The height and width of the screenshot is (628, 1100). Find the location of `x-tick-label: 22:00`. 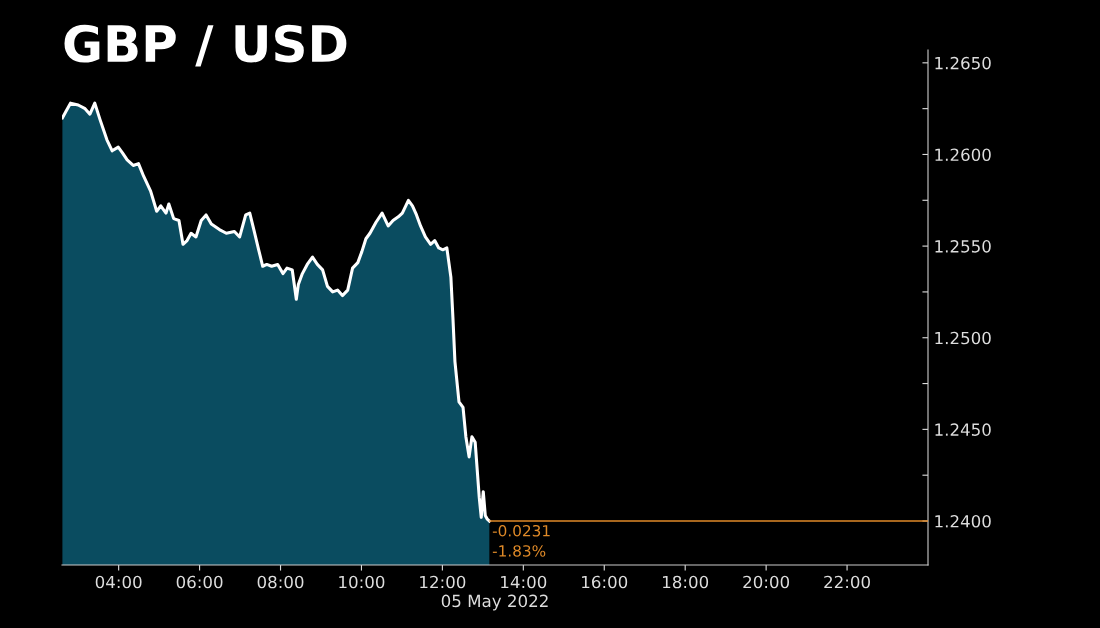

x-tick-label: 22:00 is located at coordinates (847, 582).